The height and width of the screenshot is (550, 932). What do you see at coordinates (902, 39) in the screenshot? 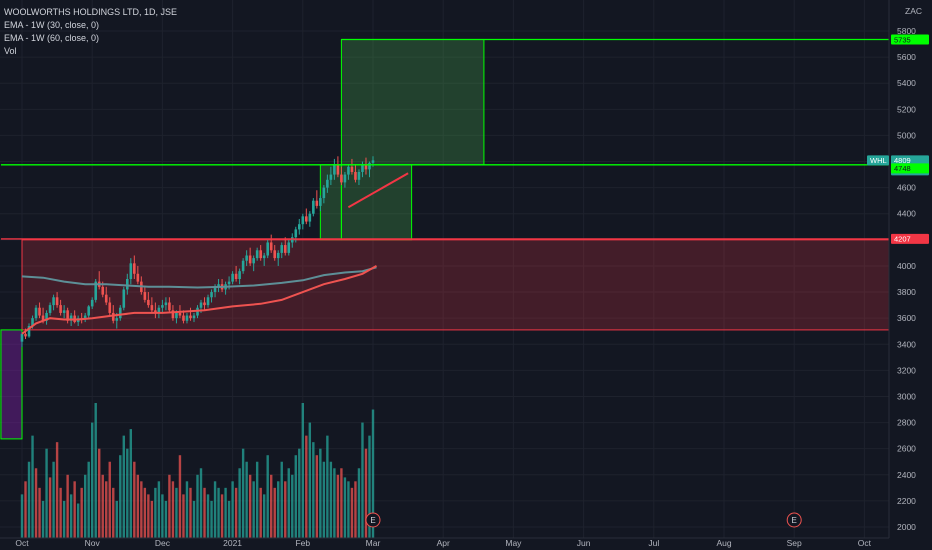
I see `price-badge-text: 5735` at bounding box center [902, 39].